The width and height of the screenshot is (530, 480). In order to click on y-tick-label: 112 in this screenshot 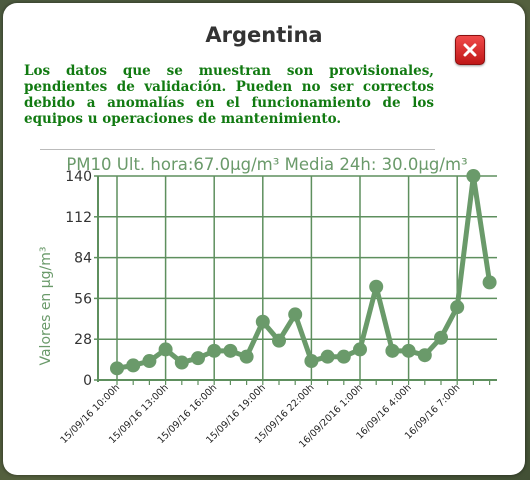, I will do `click(78, 218)`.